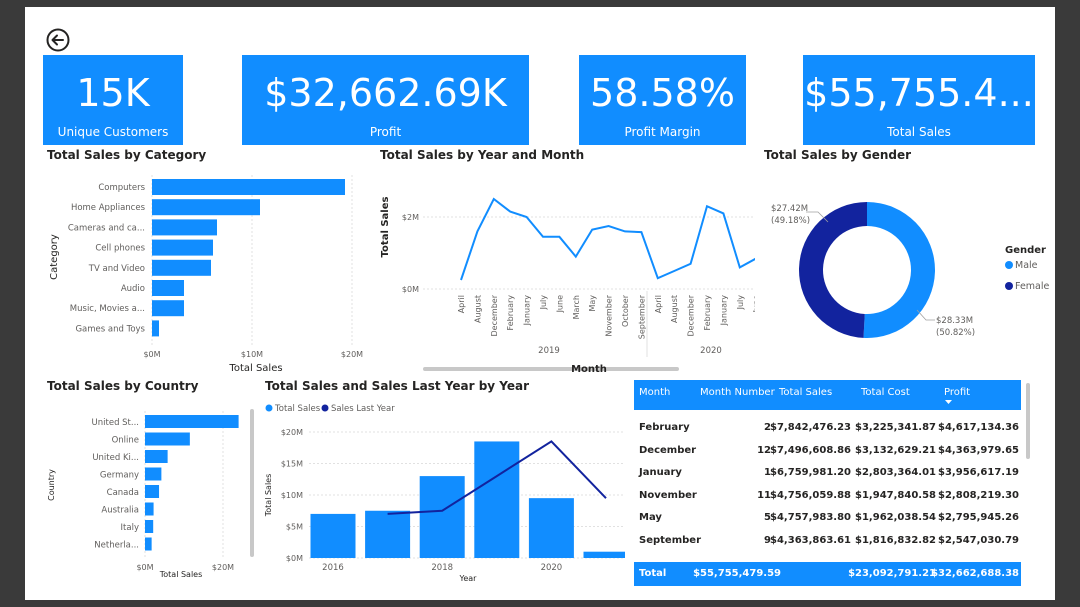  What do you see at coordinates (660, 472) in the screenshot?
I see `cell-month: January` at bounding box center [660, 472].